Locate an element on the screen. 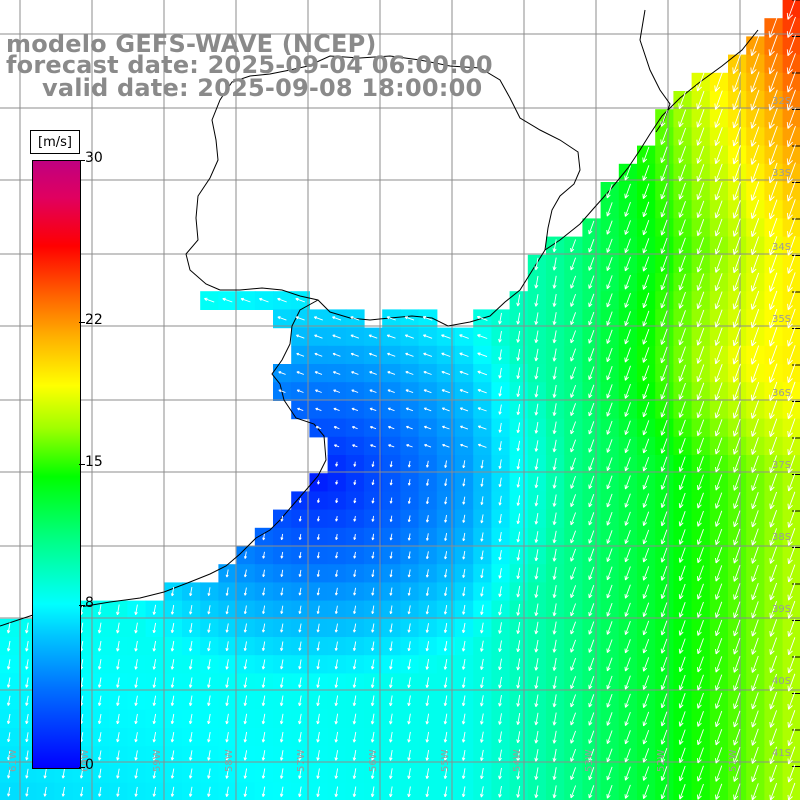 The width and height of the screenshot is (800, 800). colorbar-tick-mark is located at coordinates (82, 767).